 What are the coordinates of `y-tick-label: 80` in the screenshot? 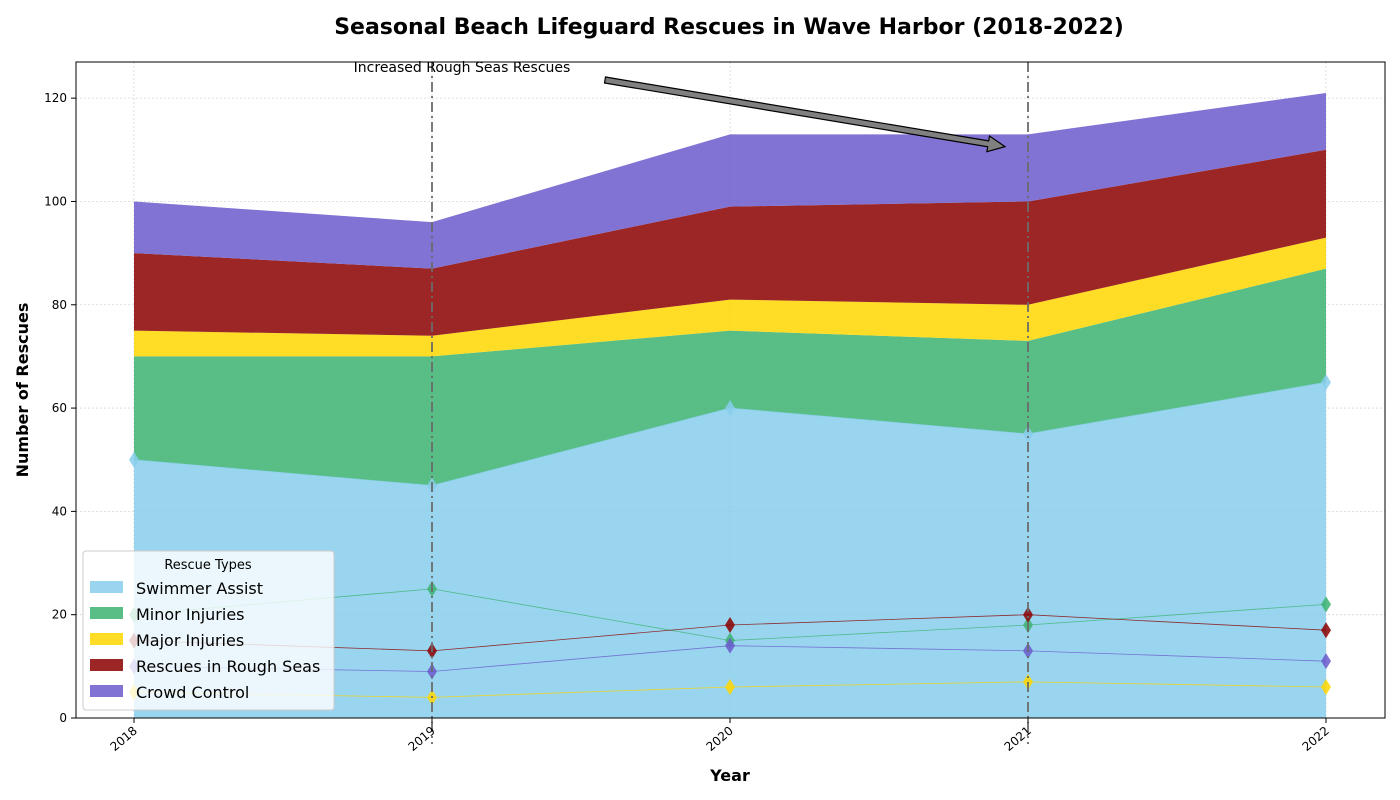 It's located at (59, 305).